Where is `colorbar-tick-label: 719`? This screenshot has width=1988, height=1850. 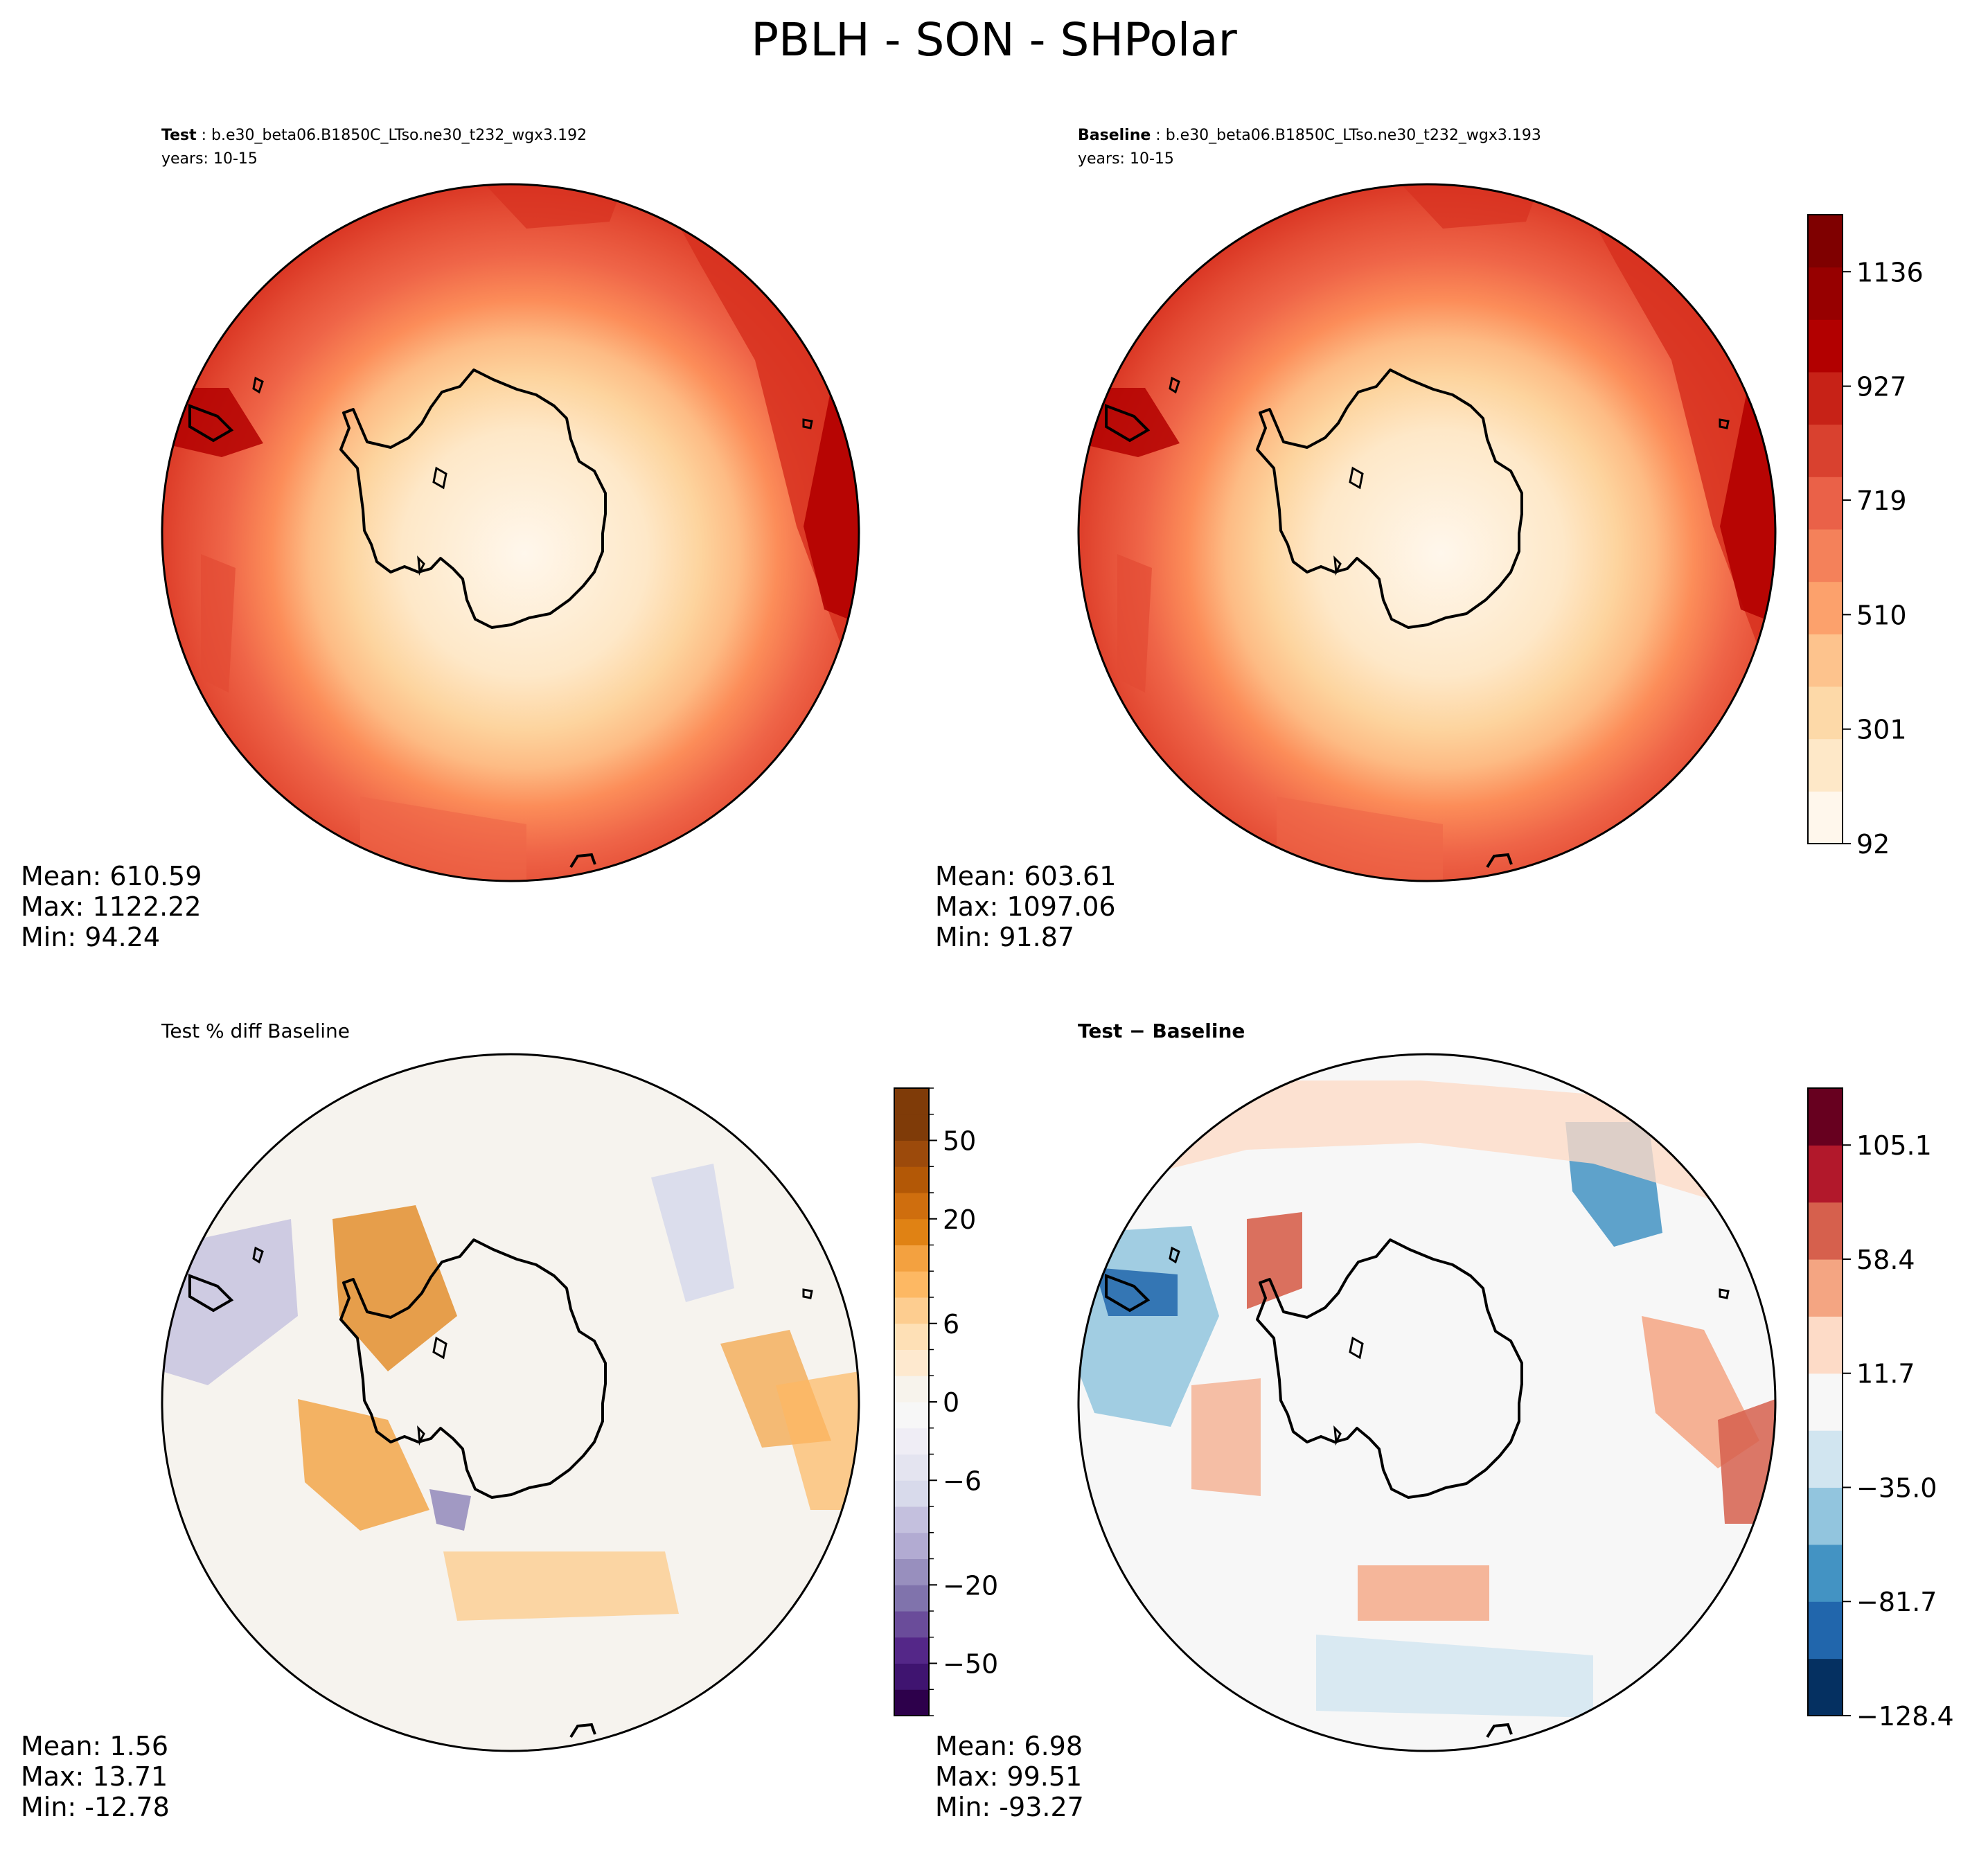
colorbar-tick-label: 719 is located at coordinates (1881, 501).